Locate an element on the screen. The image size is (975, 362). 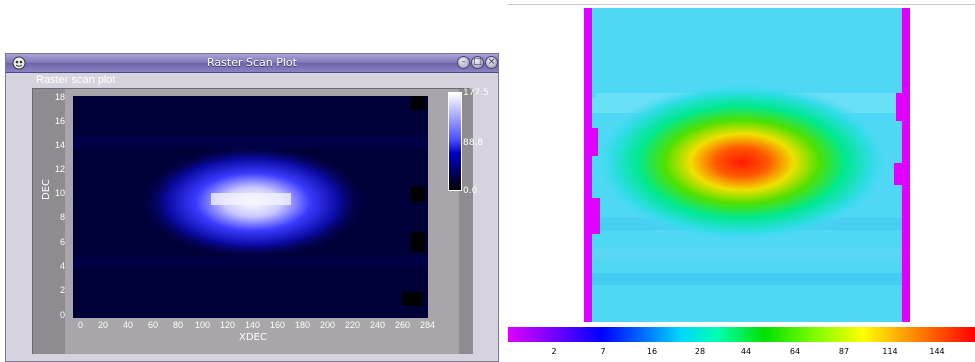
row-bands is located at coordinates (250, 202).